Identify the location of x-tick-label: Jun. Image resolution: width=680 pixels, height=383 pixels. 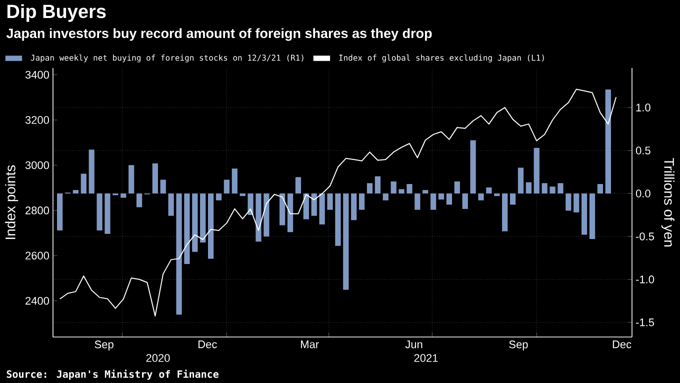
(413, 344).